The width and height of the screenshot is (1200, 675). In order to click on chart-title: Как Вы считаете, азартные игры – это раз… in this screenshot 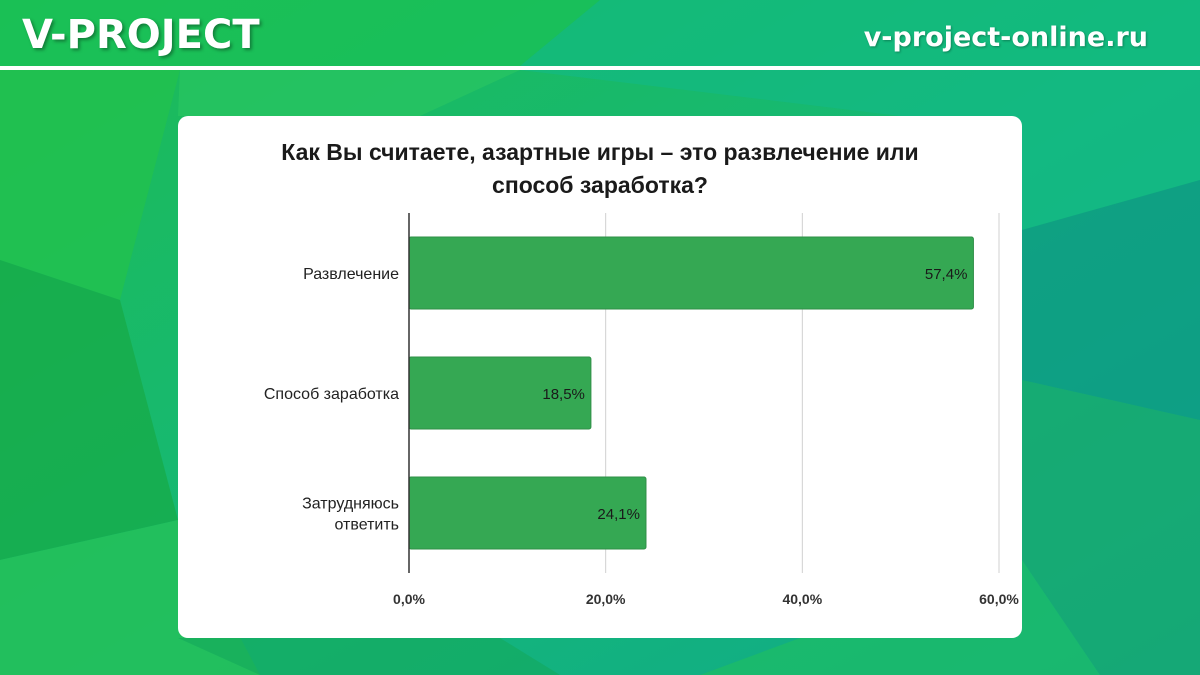, I will do `click(600, 169)`.